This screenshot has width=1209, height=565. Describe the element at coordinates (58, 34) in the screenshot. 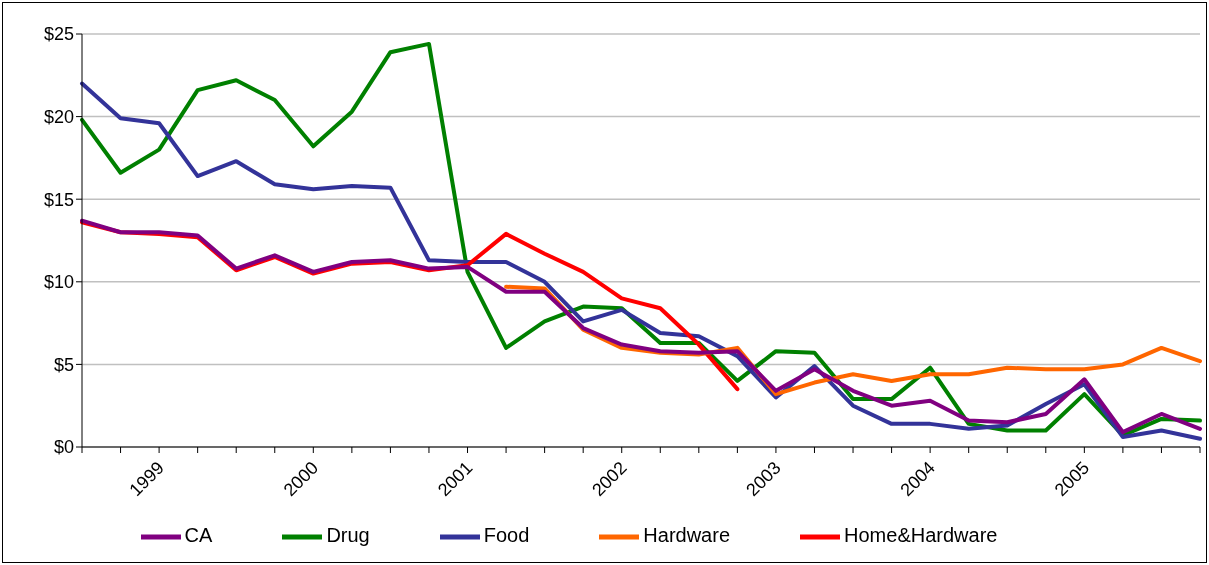

I see `y-tick-label: $25` at that location.